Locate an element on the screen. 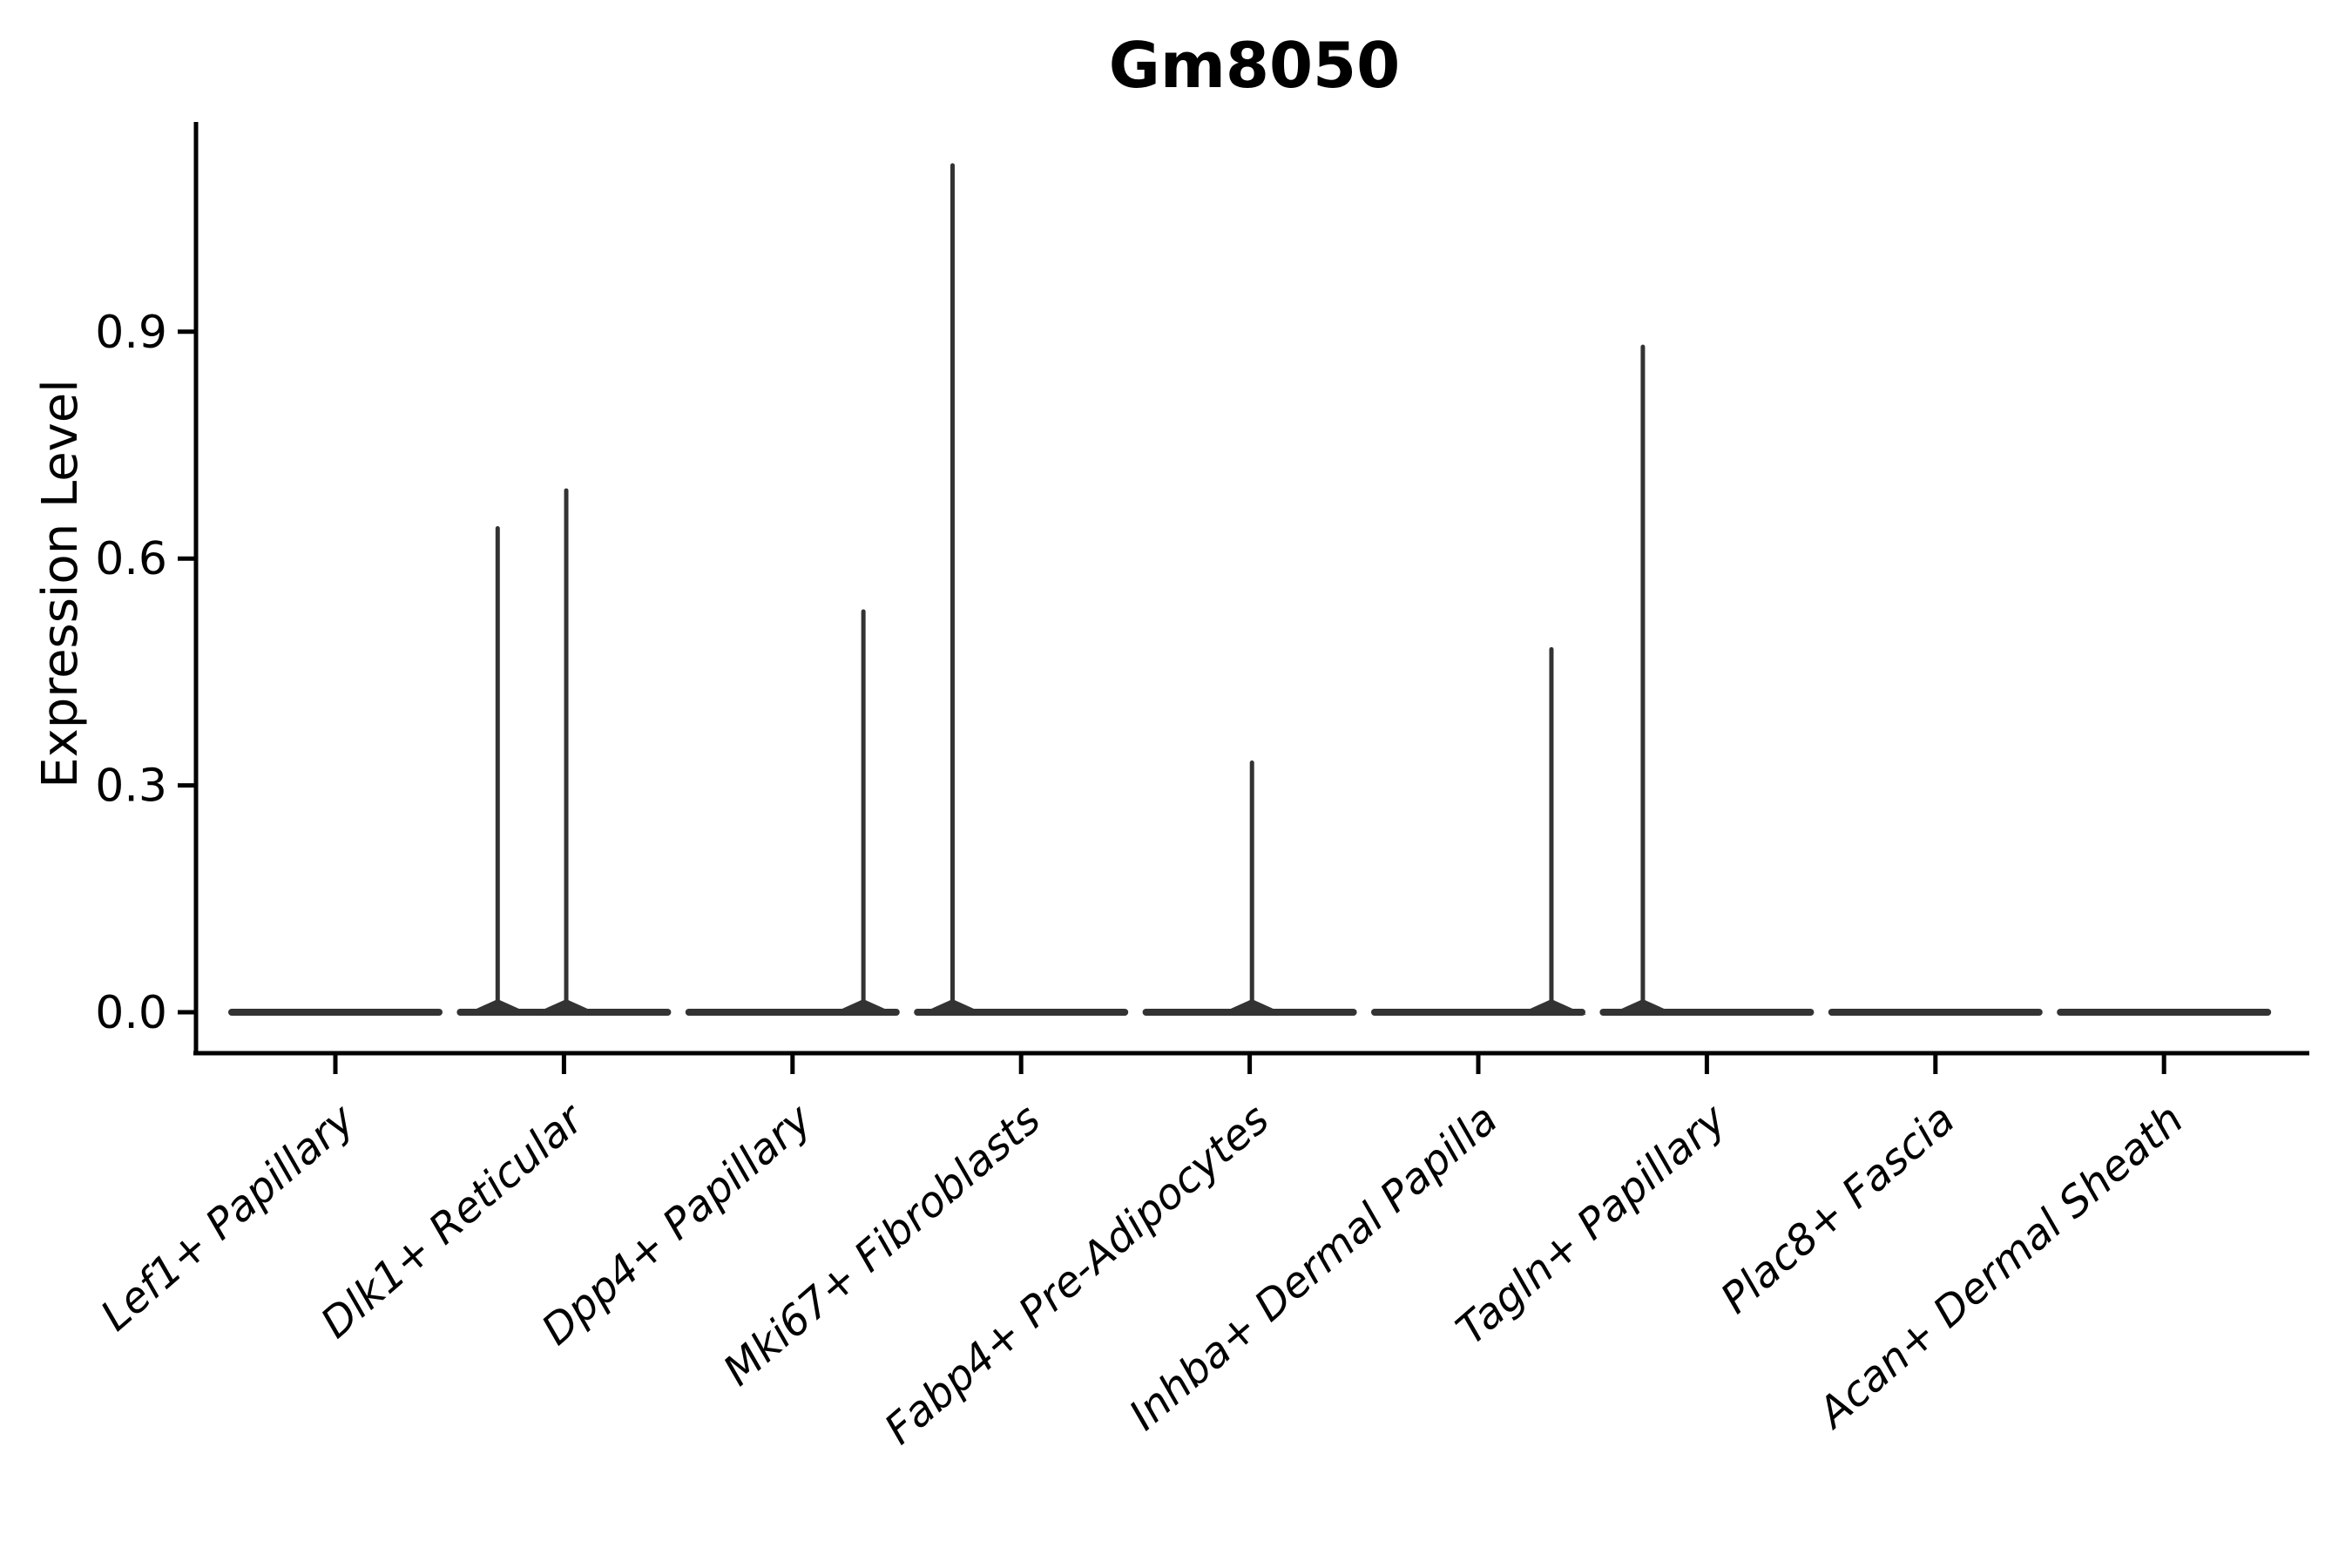 This screenshot has height=1568, width=2352. y-axis-title: Expression Level is located at coordinates (61, 583).